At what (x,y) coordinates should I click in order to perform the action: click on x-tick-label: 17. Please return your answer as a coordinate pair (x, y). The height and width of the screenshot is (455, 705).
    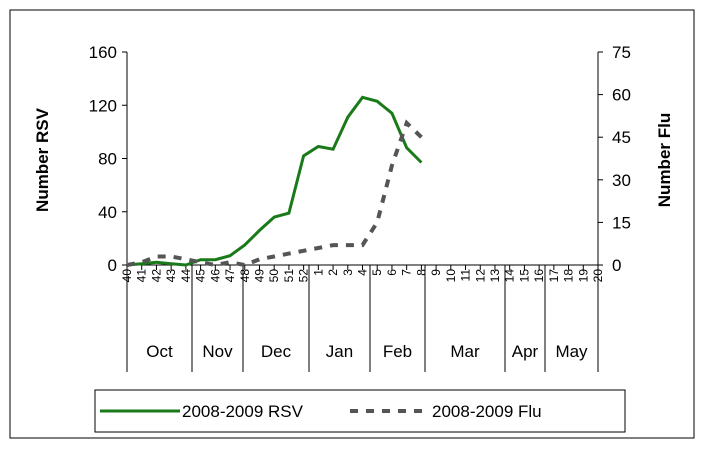
    Looking at the image, I should click on (554, 276).